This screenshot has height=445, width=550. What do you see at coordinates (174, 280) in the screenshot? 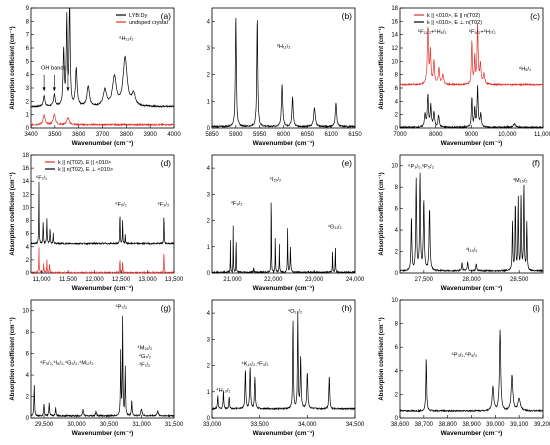
I see `x-tick-label-d-5: 13,500` at bounding box center [174, 280].